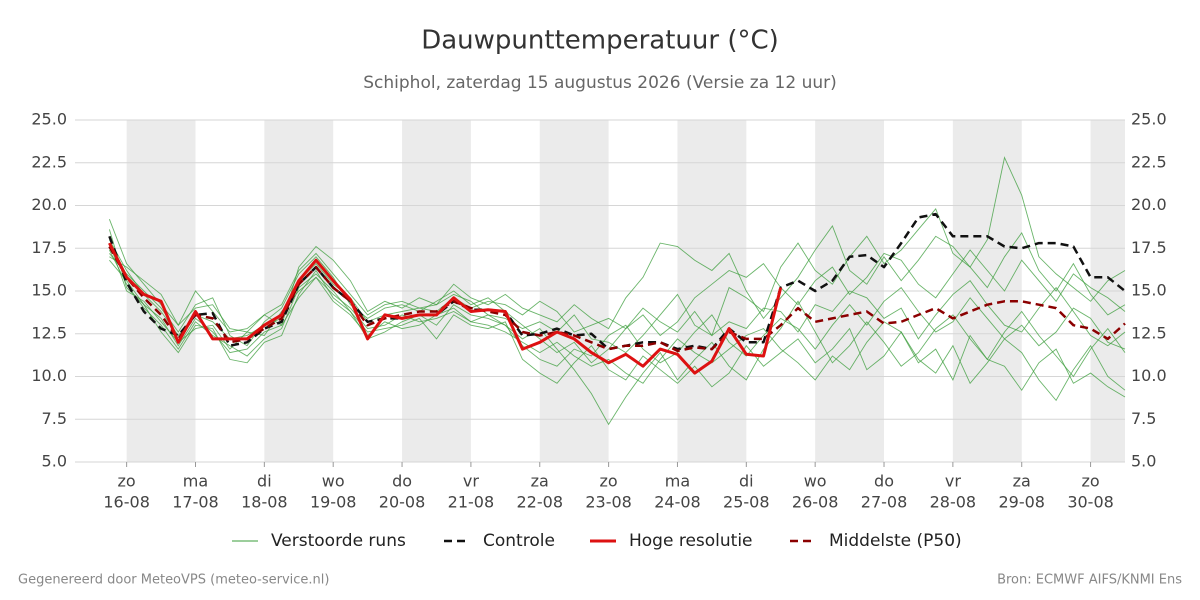  Describe the element at coordinates (600, 41) in the screenshot. I see `chart-title: Dauwpunttemperatuur (°C)` at that location.